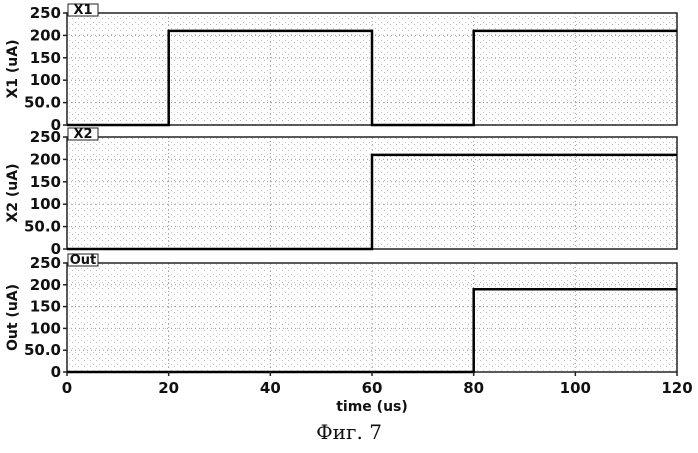 The image size is (698, 453). I want to click on panel-tag: X2, so click(83, 134).